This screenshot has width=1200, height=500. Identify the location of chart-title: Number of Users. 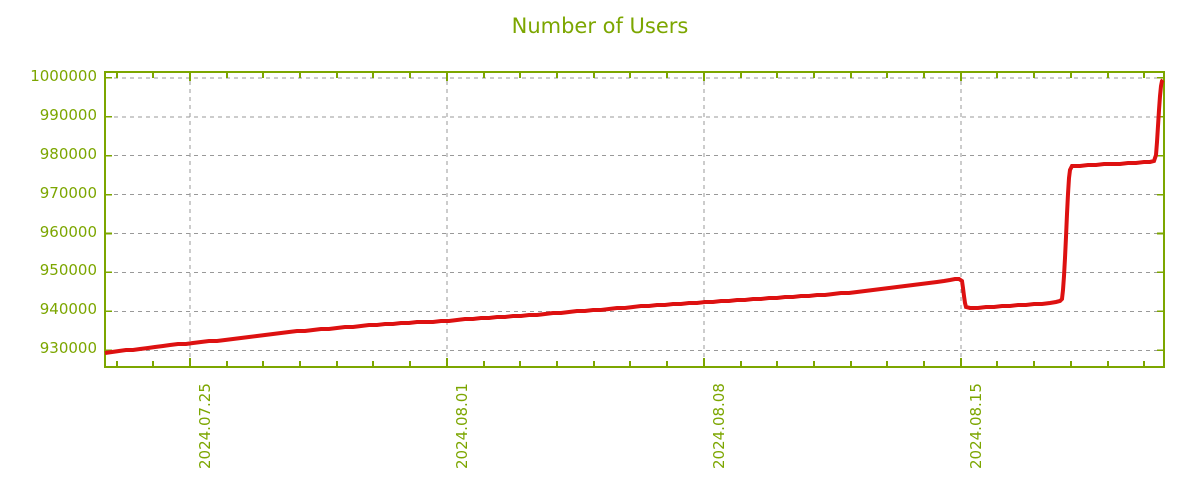
(600, 26).